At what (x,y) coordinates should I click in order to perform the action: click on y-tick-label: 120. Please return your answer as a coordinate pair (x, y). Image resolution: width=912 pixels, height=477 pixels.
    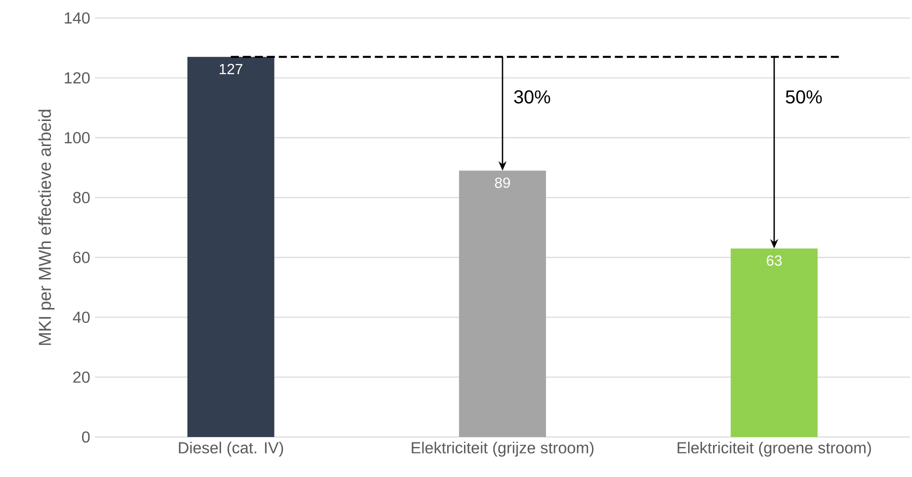
    Looking at the image, I should click on (77, 78).